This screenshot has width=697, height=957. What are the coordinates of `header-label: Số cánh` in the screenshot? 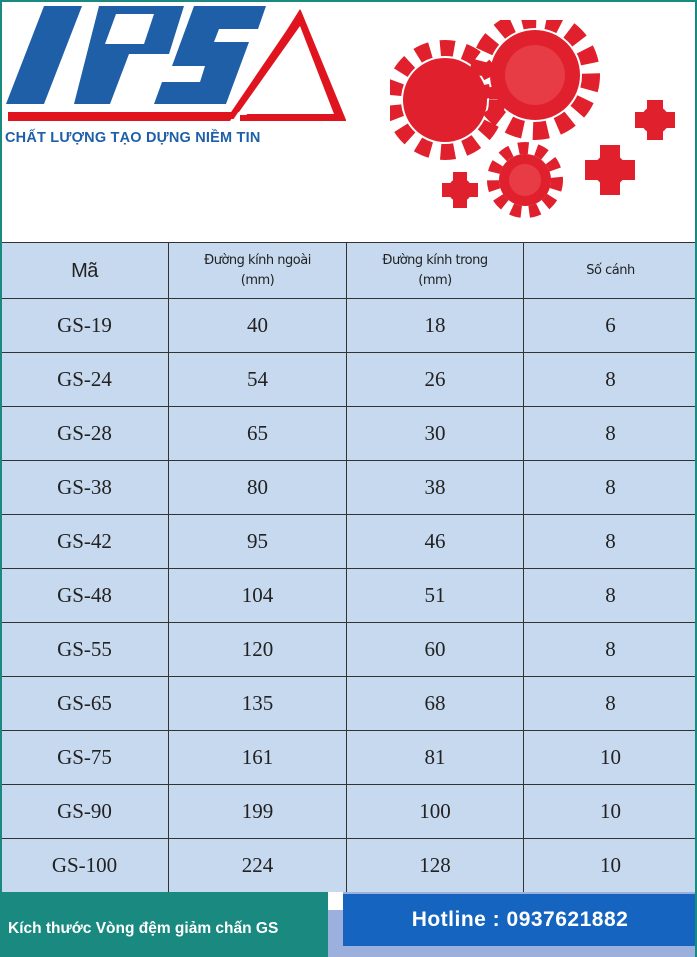 It's located at (610, 270).